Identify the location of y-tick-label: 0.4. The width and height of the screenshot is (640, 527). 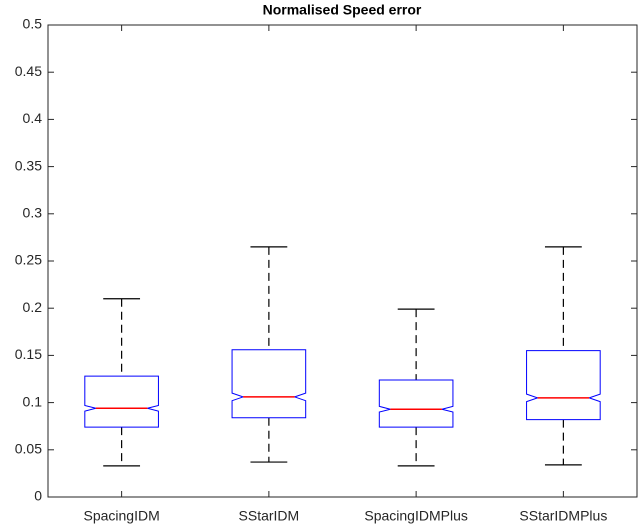
(33, 118).